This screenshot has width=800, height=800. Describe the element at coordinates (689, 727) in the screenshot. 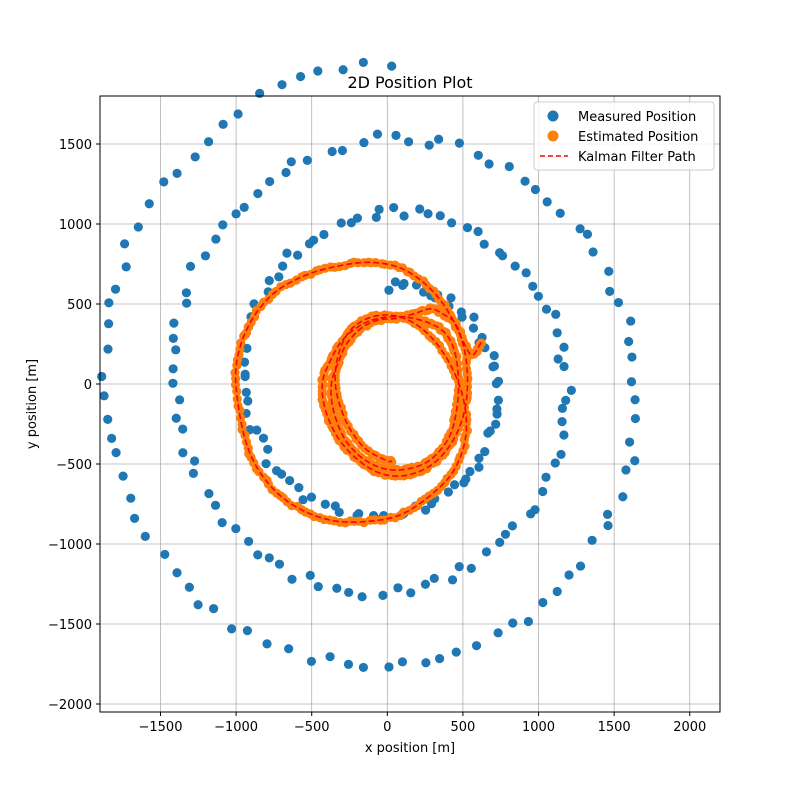

I see `x-tick-label: 2000` at that location.